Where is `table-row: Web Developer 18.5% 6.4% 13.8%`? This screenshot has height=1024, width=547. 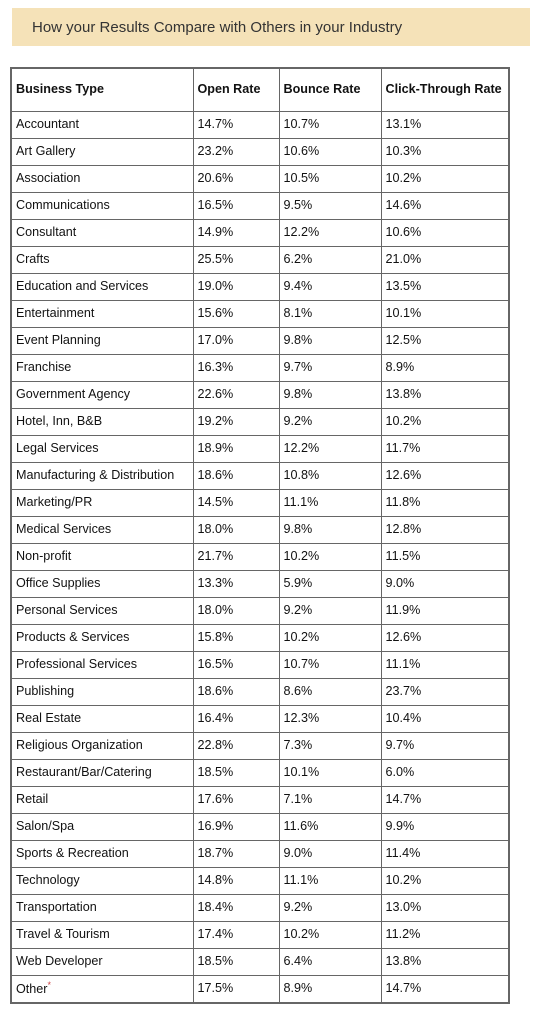 table-row: Web Developer 18.5% 6.4% 13.8% is located at coordinates (260, 962).